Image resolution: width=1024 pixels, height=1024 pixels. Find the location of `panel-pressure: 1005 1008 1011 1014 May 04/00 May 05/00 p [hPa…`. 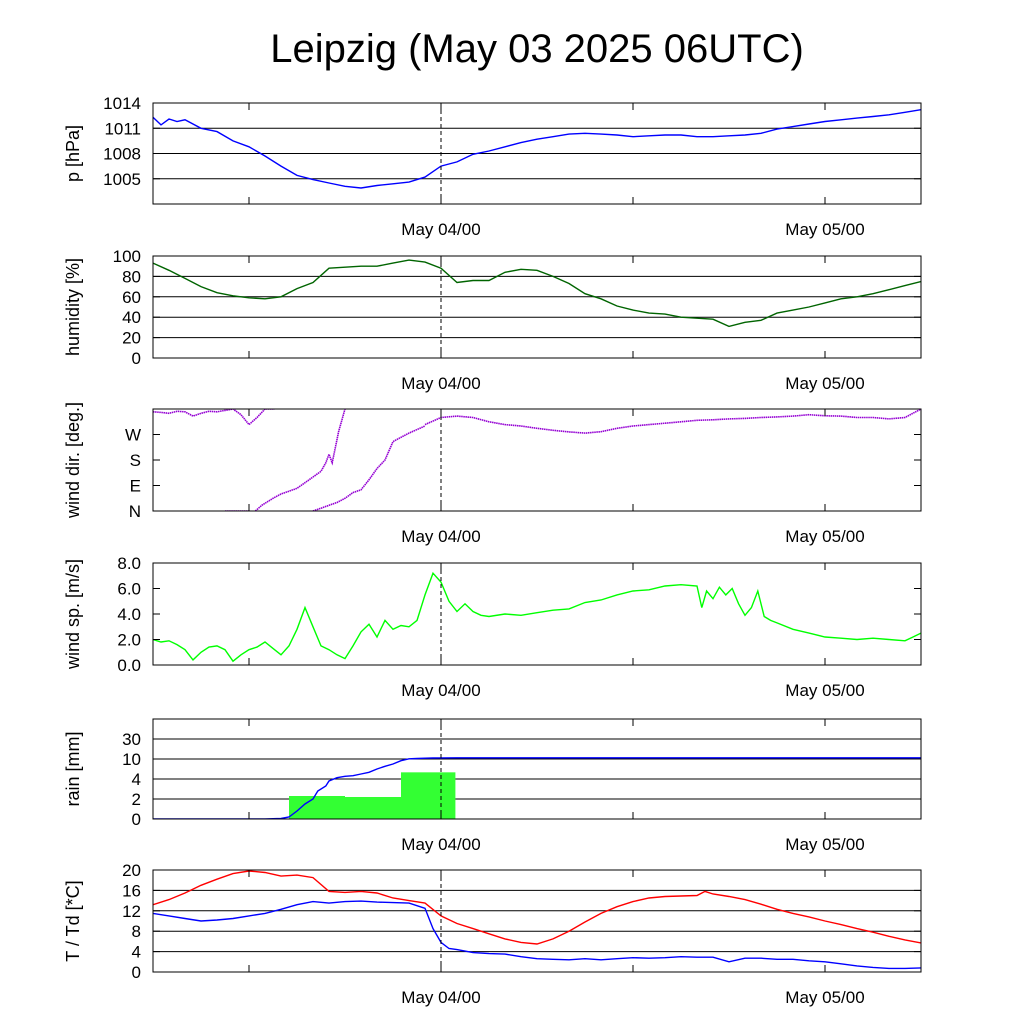

panel-pressure: 1005 1008 1011 1014 May 04/00 May 05/00 p [hPa… is located at coordinates (492, 166).